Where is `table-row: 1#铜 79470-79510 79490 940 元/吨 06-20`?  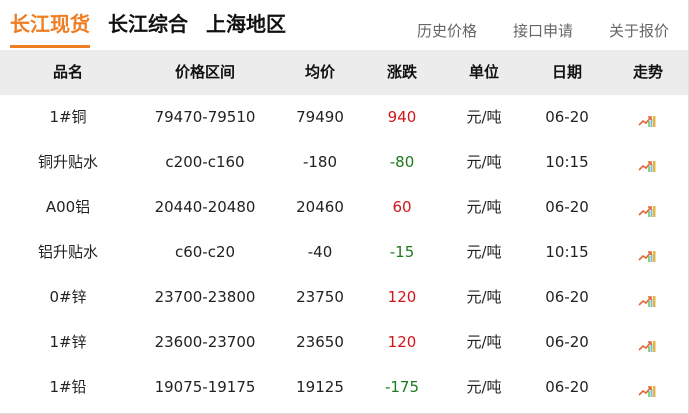 table-row: 1#铜 79470-79510 79490 940 元/吨 06-20 is located at coordinates (344, 117).